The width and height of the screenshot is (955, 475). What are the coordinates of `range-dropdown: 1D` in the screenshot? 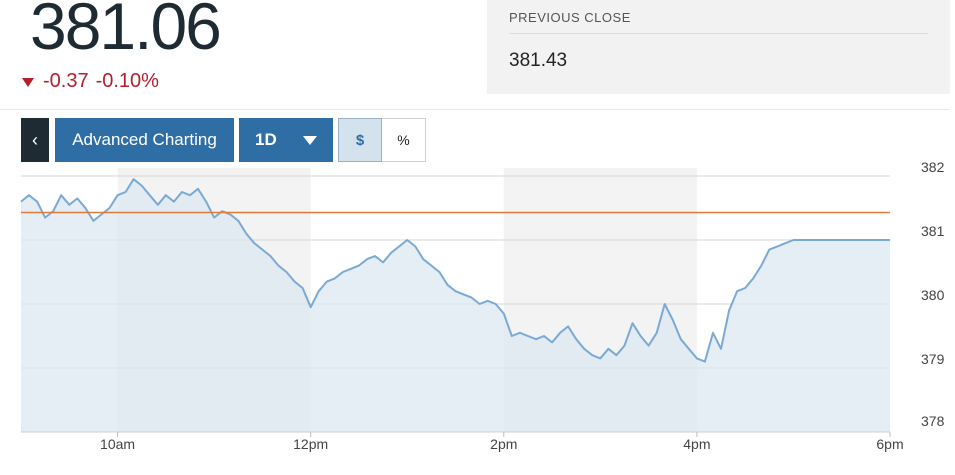 It's located at (286, 140).